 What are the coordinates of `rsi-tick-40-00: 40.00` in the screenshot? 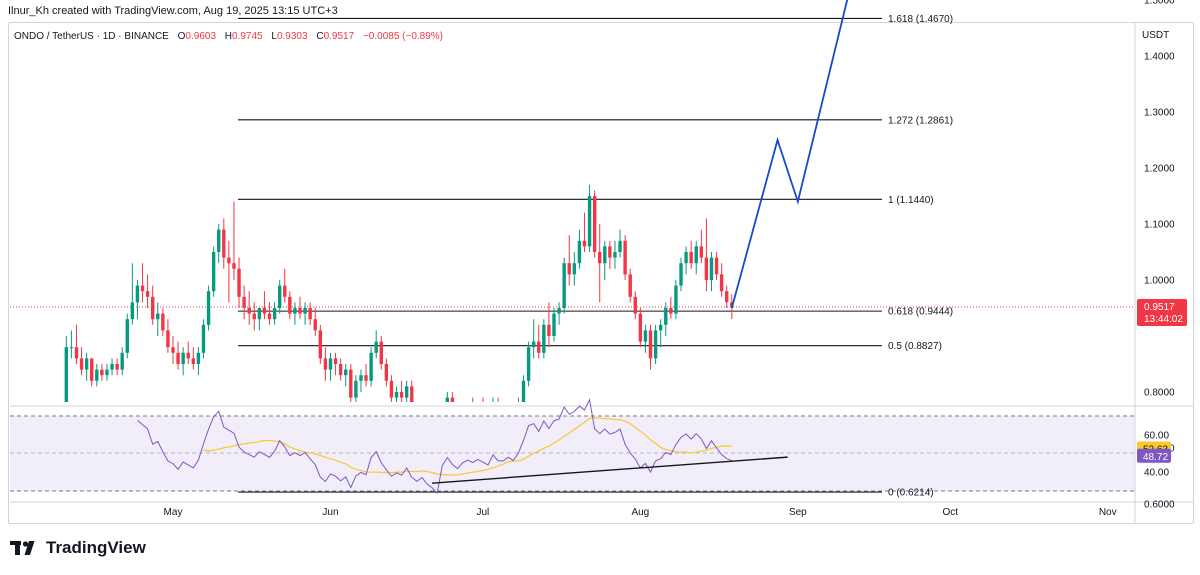 It's located at (1156, 473).